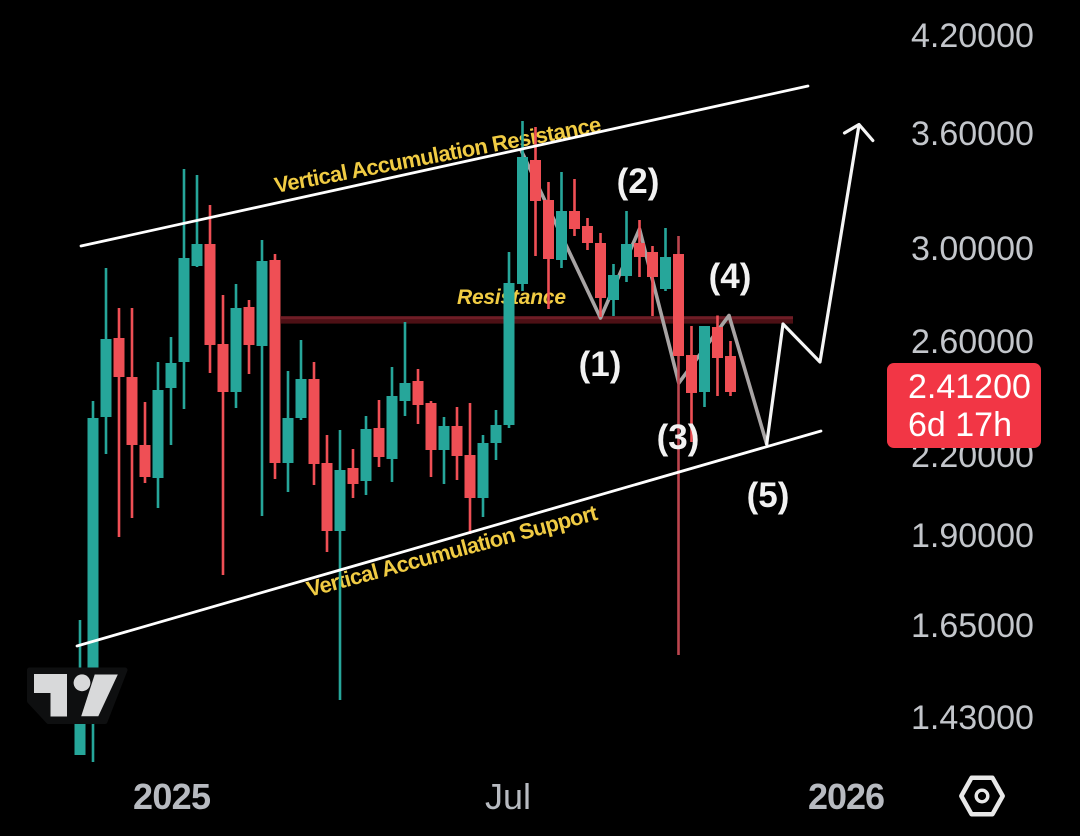 The height and width of the screenshot is (836, 1080). Describe the element at coordinates (638, 181) in the screenshot. I see `svg-text: (2)` at that location.